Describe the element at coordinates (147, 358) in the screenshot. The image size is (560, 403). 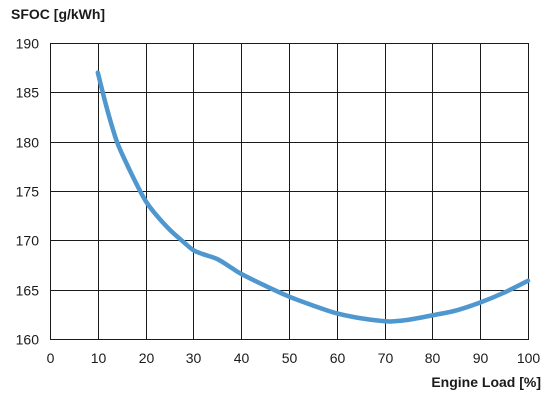
I see `x-tick-label: 20` at that location.